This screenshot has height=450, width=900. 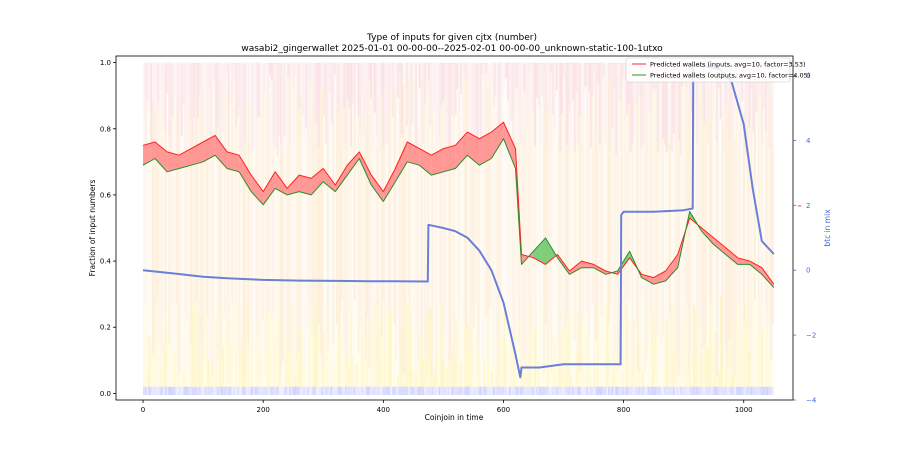 I want to click on x-tick-label: 600, so click(x=503, y=410).